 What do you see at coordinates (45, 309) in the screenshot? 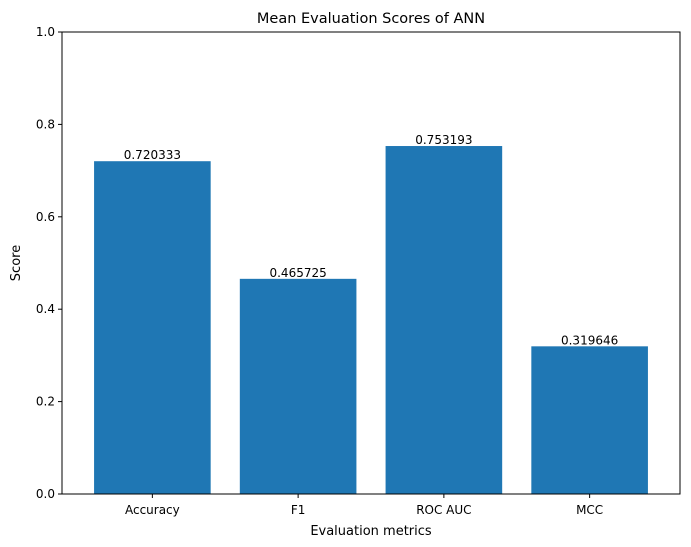
I see `y-tick-label: 0.4` at bounding box center [45, 309].